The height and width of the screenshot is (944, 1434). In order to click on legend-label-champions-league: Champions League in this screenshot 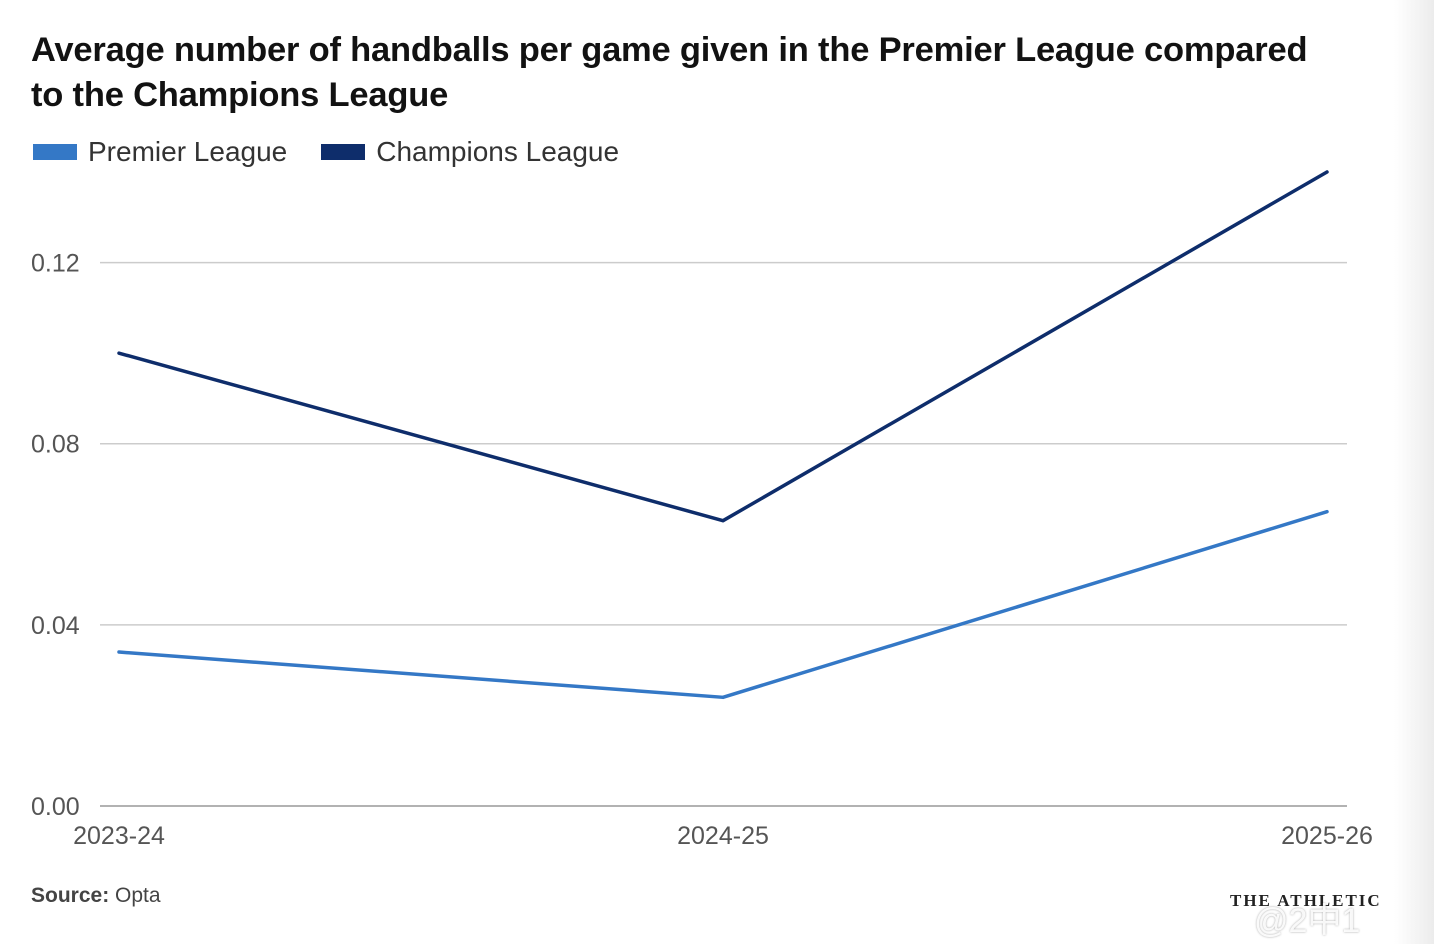, I will do `click(498, 151)`.